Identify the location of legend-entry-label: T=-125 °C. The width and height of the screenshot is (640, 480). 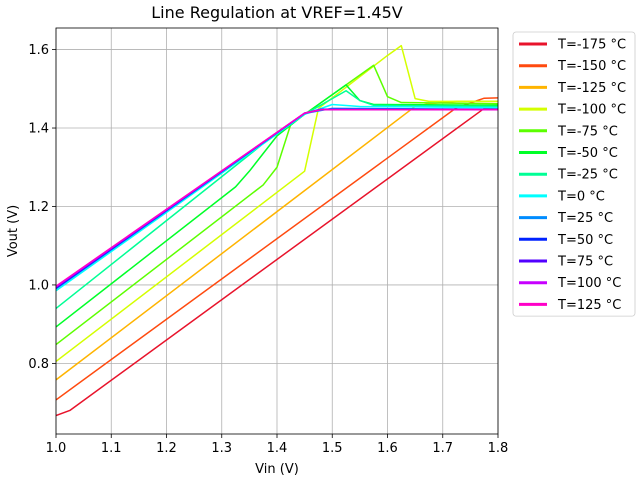
(591, 88).